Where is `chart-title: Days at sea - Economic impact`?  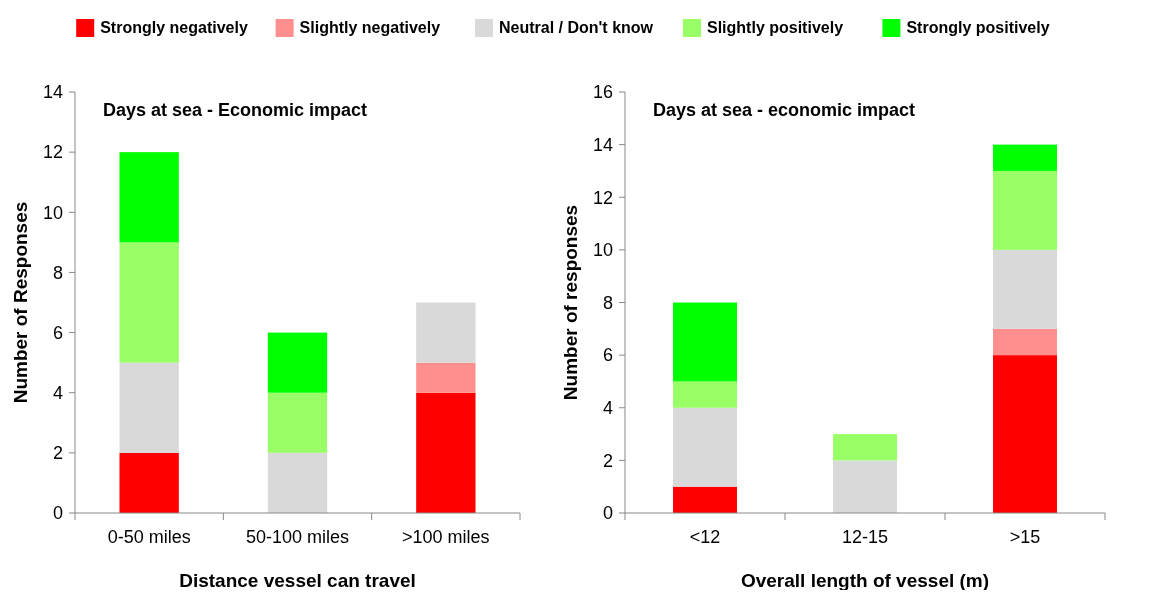 chart-title: Days at sea - Economic impact is located at coordinates (235, 110).